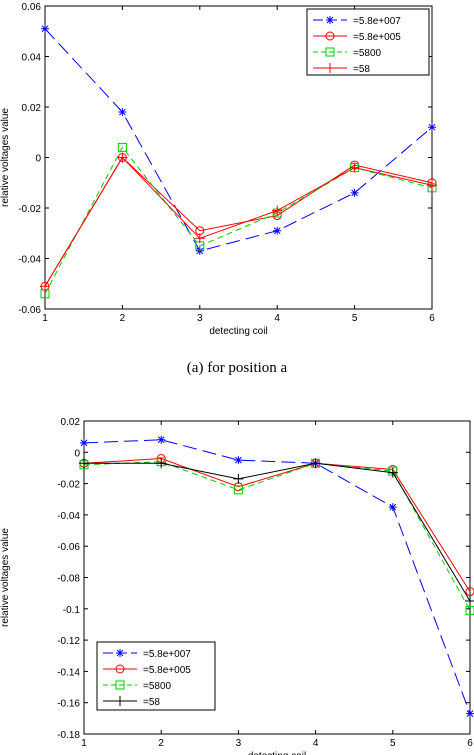 This screenshot has width=474, height=755. What do you see at coordinates (32, 58) in the screenshot?
I see `chart-a-ytick-label: 0.04` at bounding box center [32, 58].